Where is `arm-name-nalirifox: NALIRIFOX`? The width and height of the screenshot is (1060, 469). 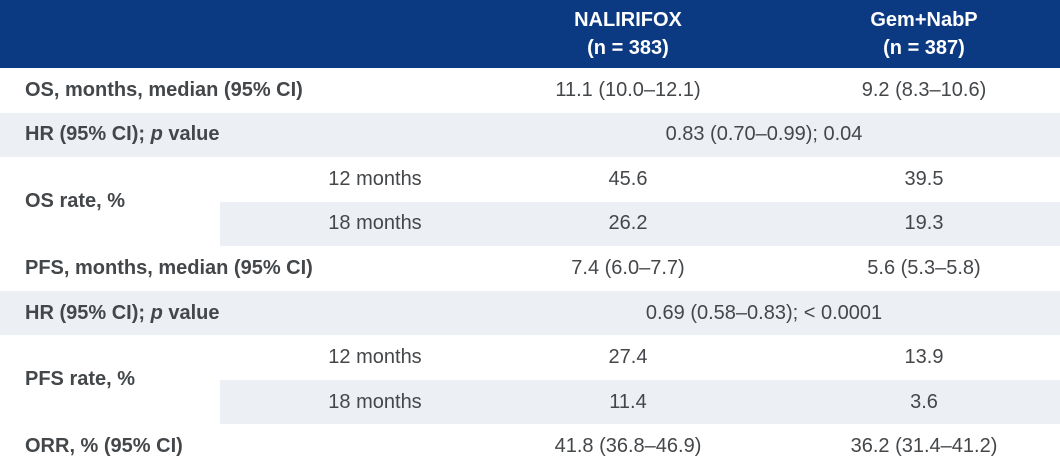
arm-name-nalirifox: NALIRIFOX is located at coordinates (628, 20).